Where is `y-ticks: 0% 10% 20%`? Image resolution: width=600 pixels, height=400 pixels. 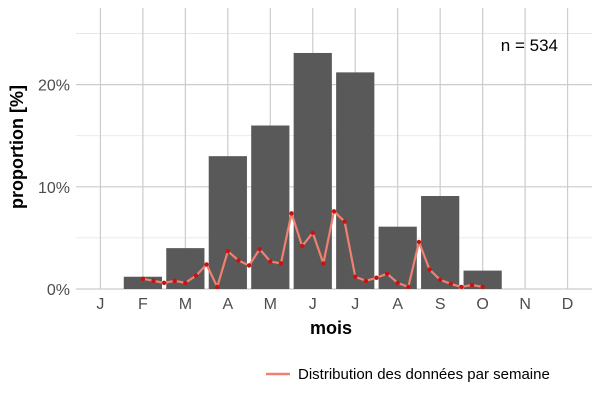
y-ticks: 0% 10% 20% is located at coordinates (54, 188).